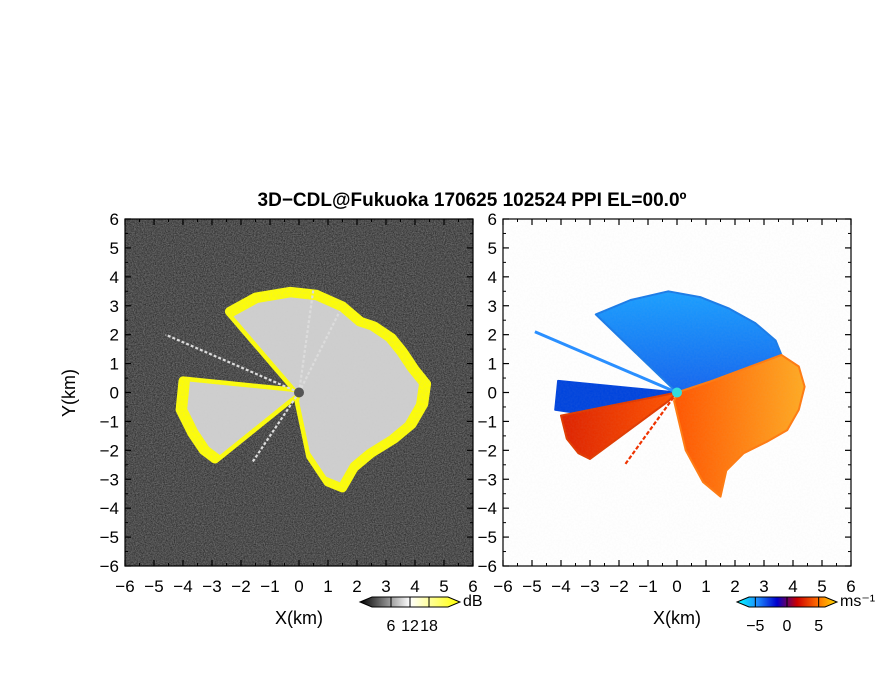 This screenshot has height=680, width=880. What do you see at coordinates (420, 614) in the screenshot?
I see `reflectivity-colorbar: 6 12 18 dB` at bounding box center [420, 614].